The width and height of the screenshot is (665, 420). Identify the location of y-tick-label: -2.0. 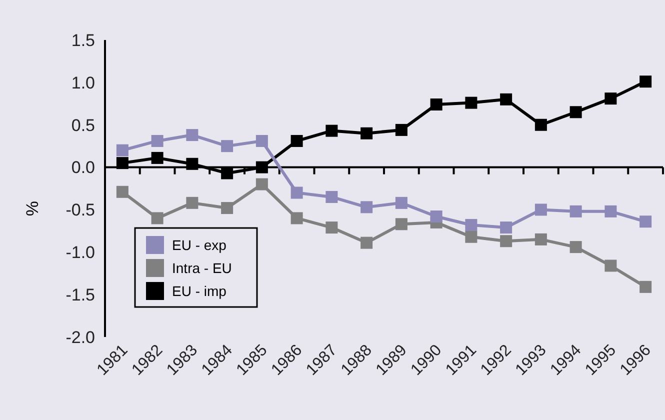
(80, 337).